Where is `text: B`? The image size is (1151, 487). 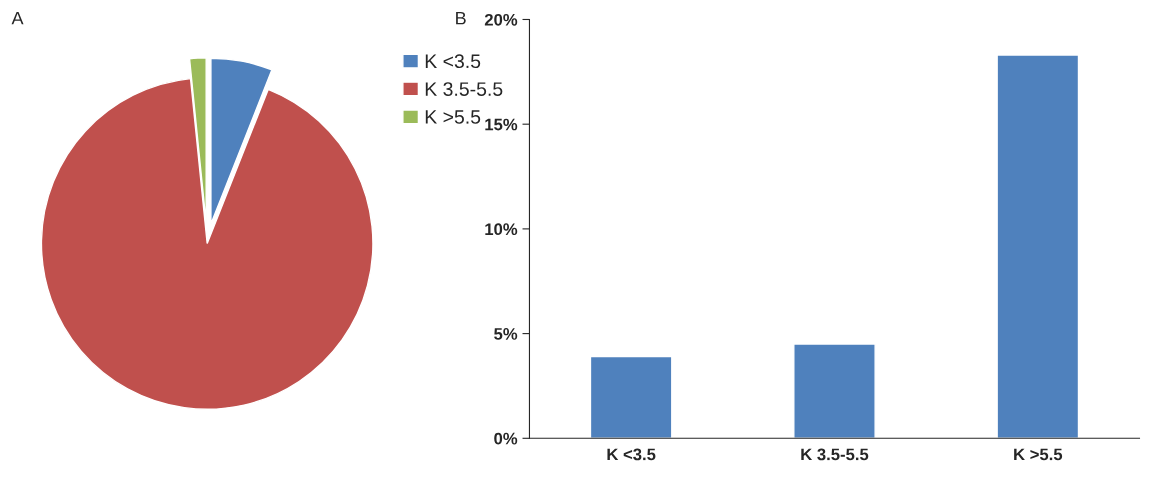 text: B is located at coordinates (461, 18).